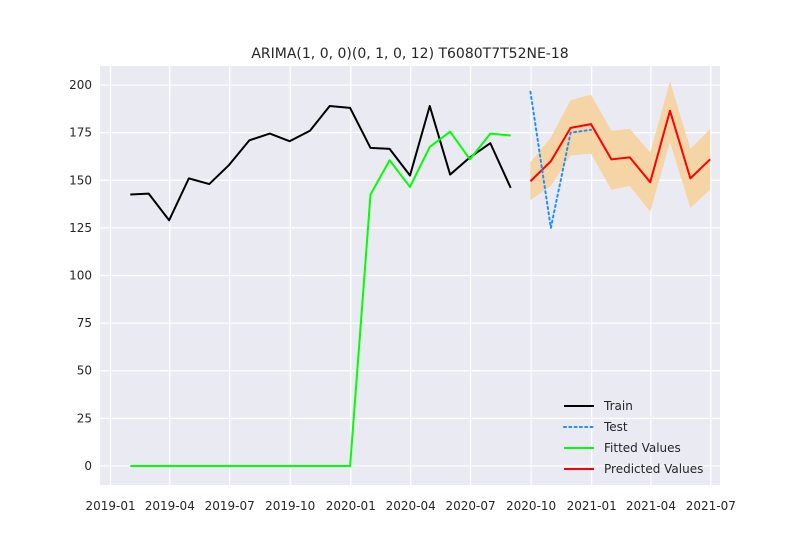  I want to click on legend-label-predicted-values: Predicted Values, so click(653, 469).